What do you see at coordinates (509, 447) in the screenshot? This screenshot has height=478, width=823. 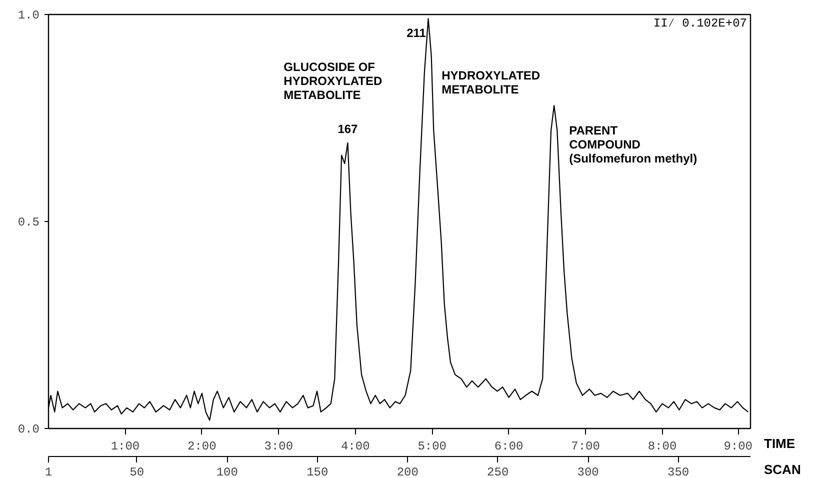 I see `x-tick-label: 6:00` at bounding box center [509, 447].